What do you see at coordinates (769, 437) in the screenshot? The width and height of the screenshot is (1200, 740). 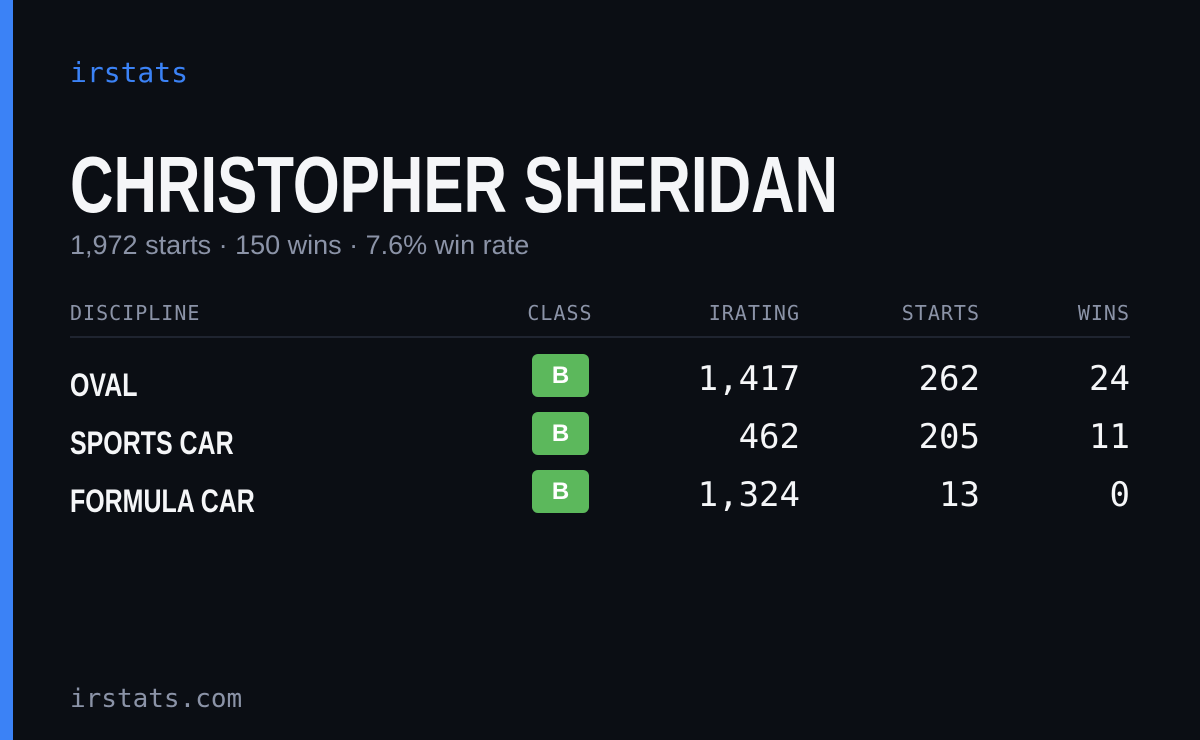 I see `irating: 462` at bounding box center [769, 437].